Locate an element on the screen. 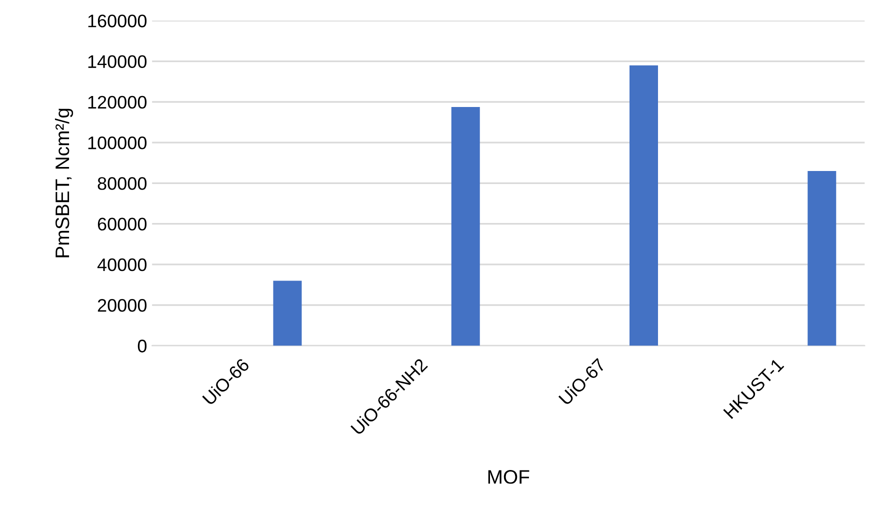 The height and width of the screenshot is (516, 869). y-tick-label: 60000 is located at coordinates (122, 224).